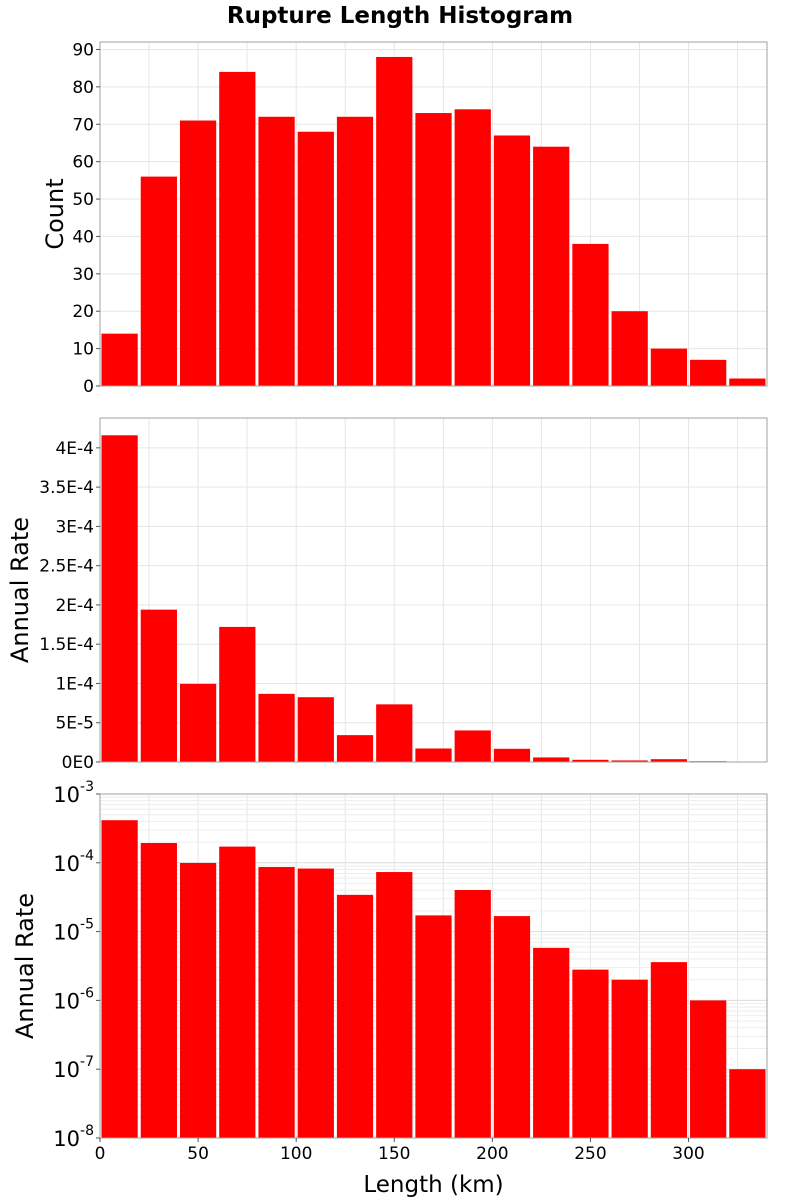 The height and width of the screenshot is (1204, 800). What do you see at coordinates (590, 1154) in the screenshot?
I see `x-tick-label: 250` at bounding box center [590, 1154].